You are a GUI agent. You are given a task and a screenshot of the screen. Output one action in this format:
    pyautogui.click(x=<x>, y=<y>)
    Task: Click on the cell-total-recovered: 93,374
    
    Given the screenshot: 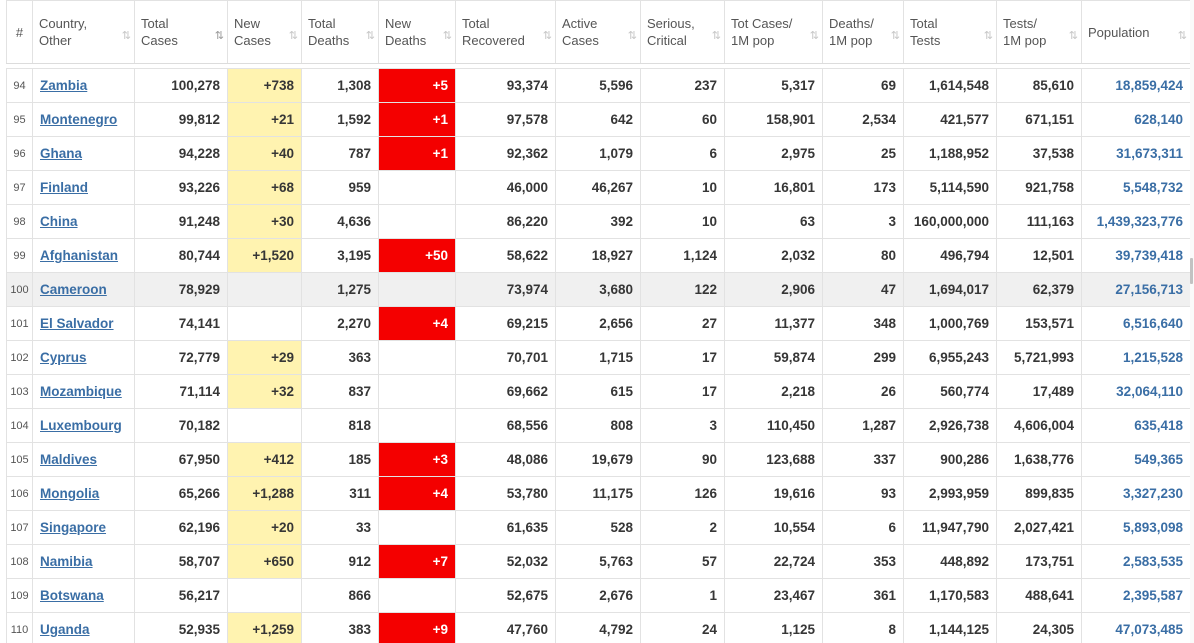 What is the action you would take?
    pyautogui.click(x=505, y=85)
    